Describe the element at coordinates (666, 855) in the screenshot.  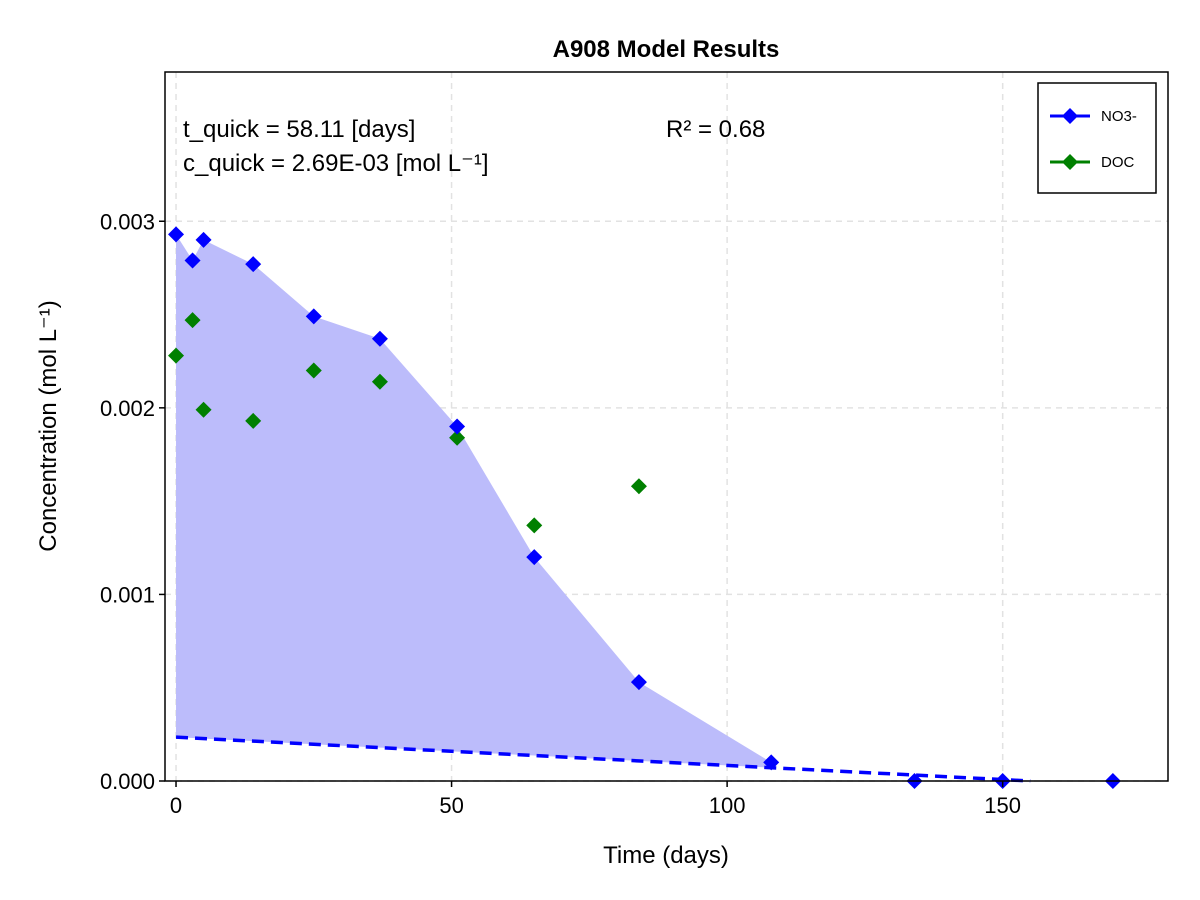
I see `x-axis-label: Time (days)` at that location.